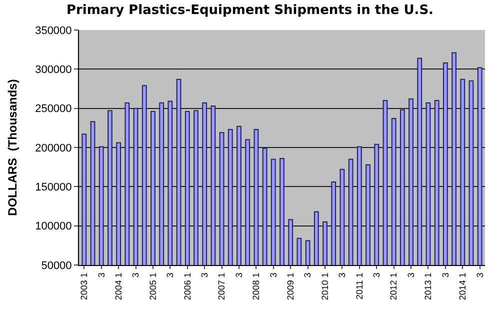 This screenshot has width=500, height=320. I want to click on chart-title: Primary Plastics-Equipment Shipments in the U.S., so click(250, 10).